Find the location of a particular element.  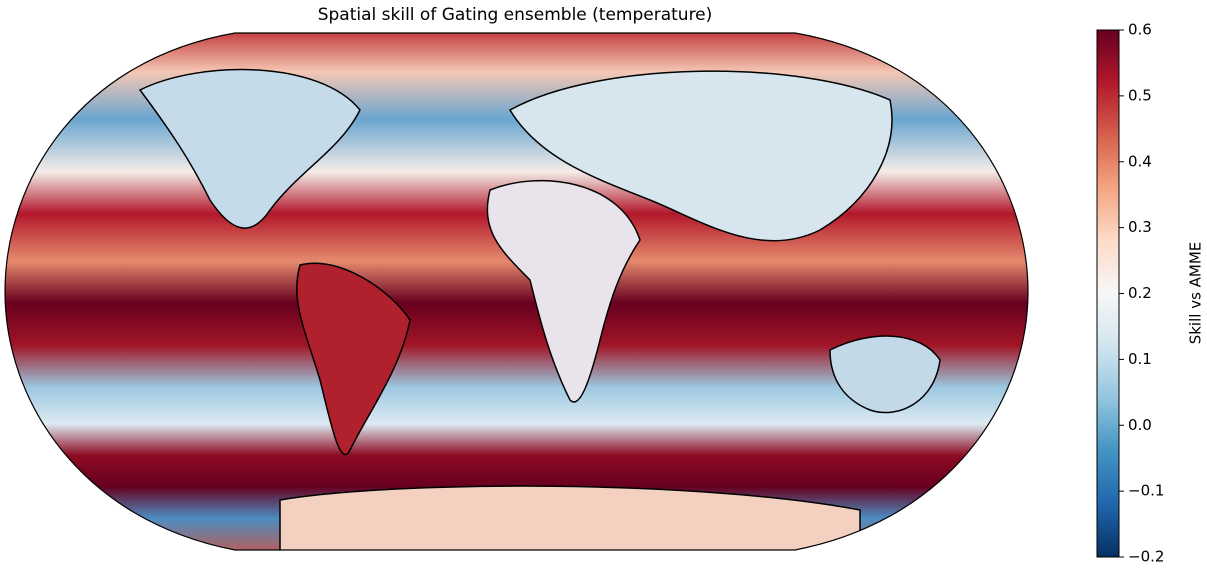

colorbar-tick-label: −0.2 is located at coordinates (1146, 557).